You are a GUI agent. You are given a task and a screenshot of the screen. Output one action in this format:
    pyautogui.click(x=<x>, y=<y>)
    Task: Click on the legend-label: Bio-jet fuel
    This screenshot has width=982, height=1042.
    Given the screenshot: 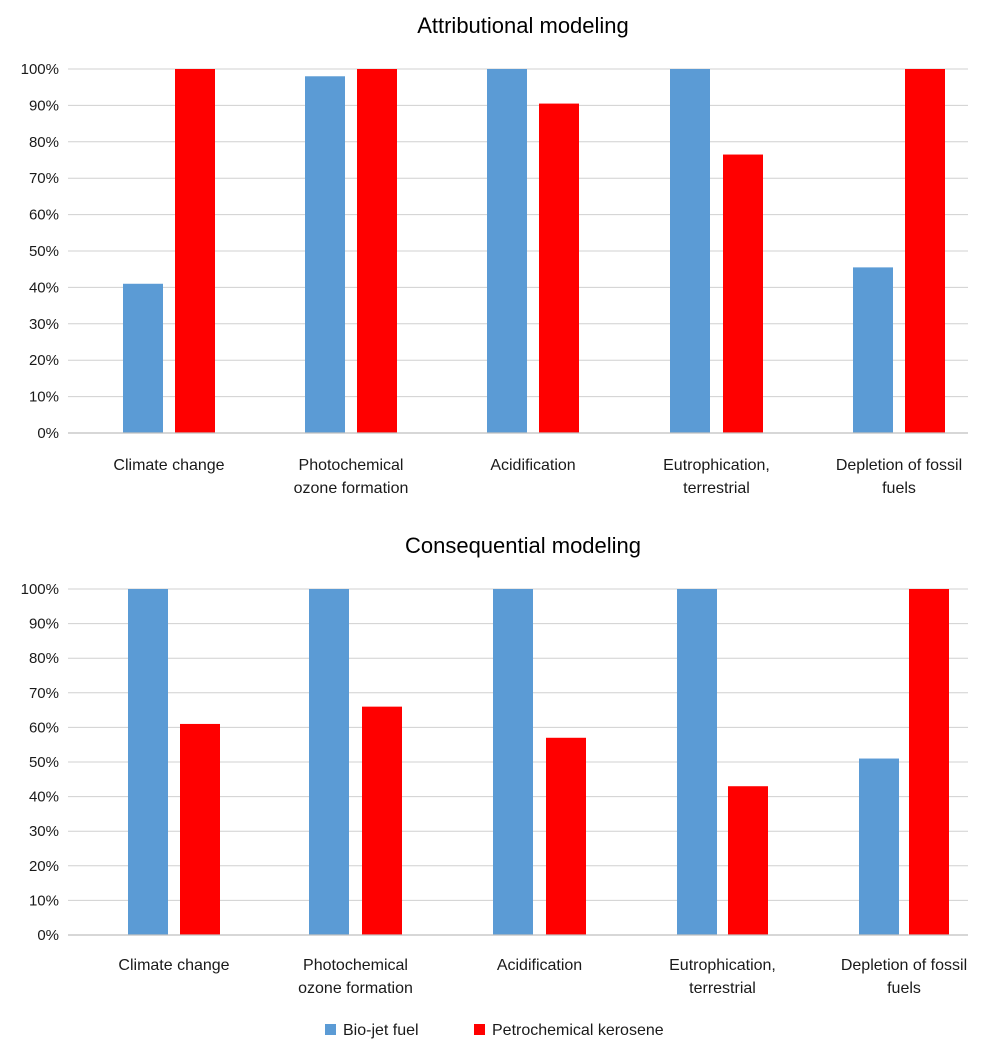 What is the action you would take?
    pyautogui.click(x=381, y=1030)
    